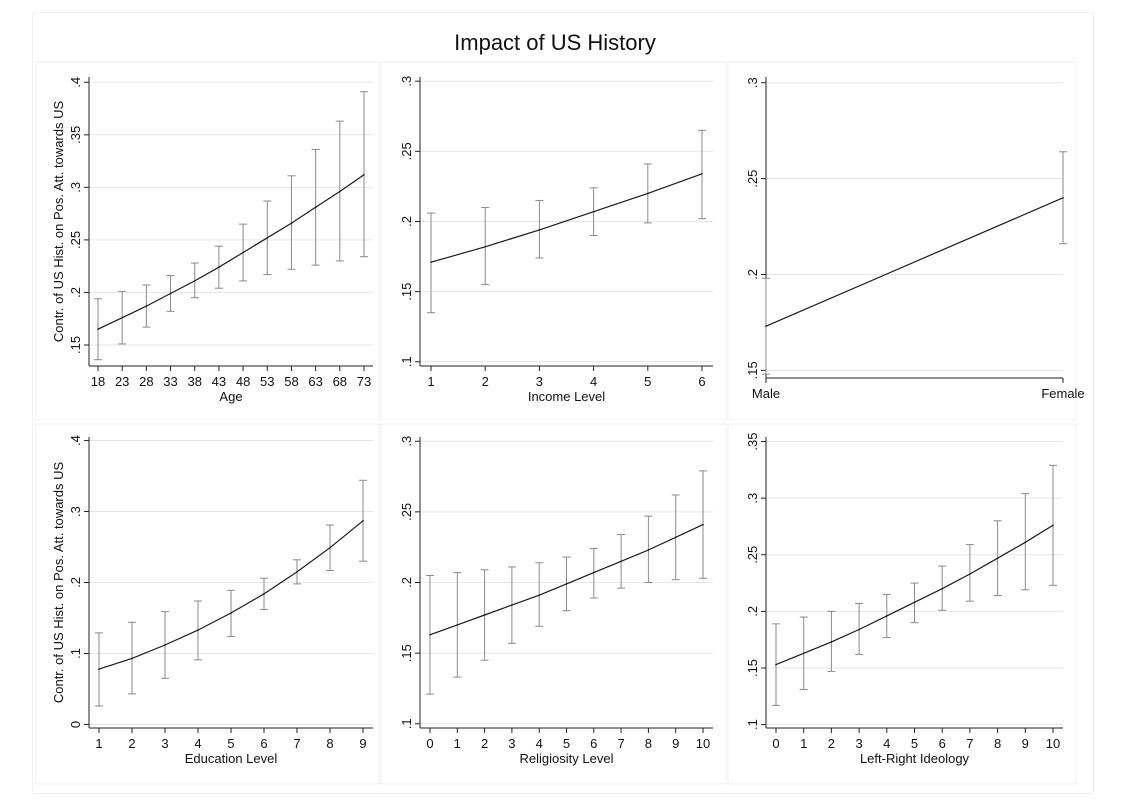 The height and width of the screenshot is (805, 1134). What do you see at coordinates (231, 758) in the screenshot?
I see `x-axis-label: Education Level` at bounding box center [231, 758].